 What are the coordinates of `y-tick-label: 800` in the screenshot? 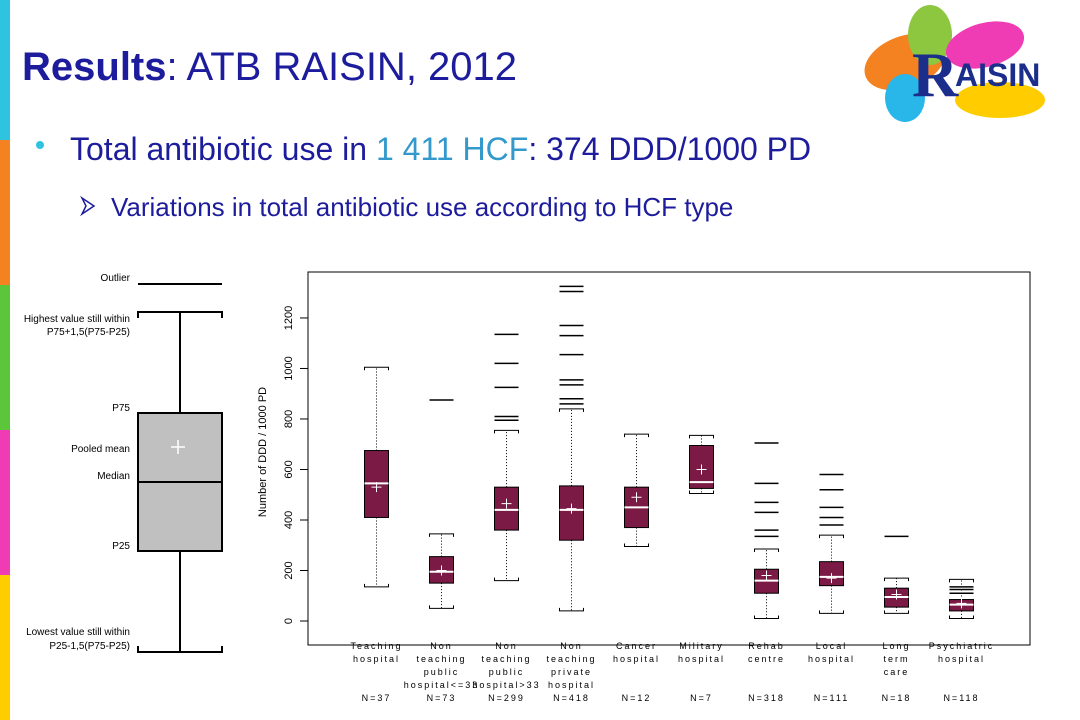 It's located at (289, 419).